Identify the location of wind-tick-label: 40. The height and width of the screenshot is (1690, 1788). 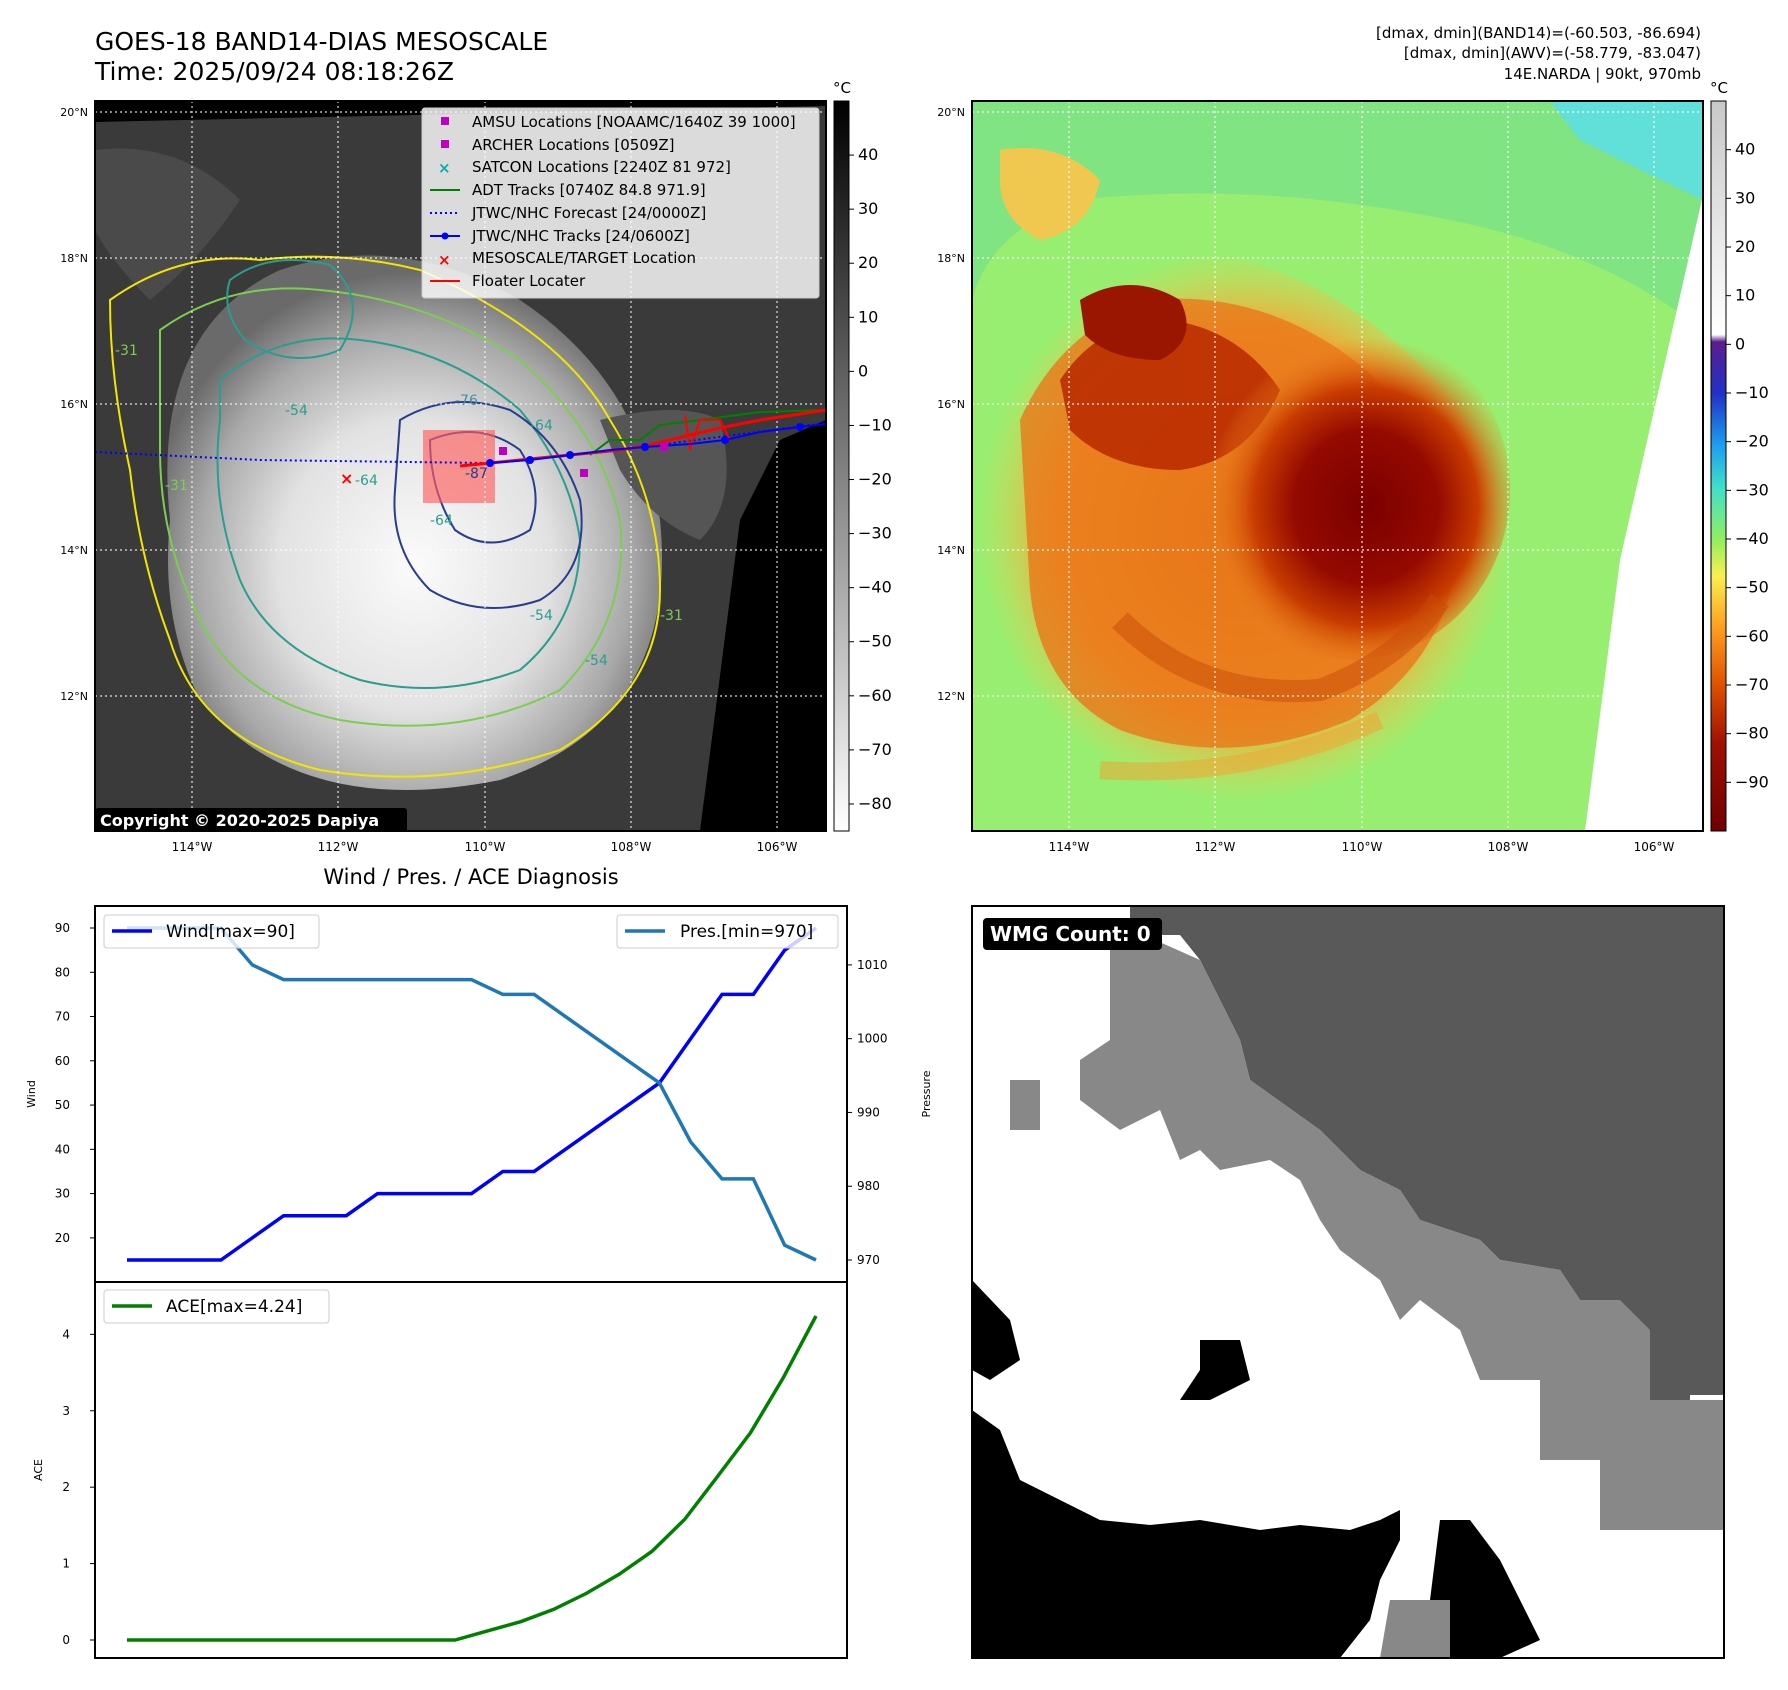
(62, 1149).